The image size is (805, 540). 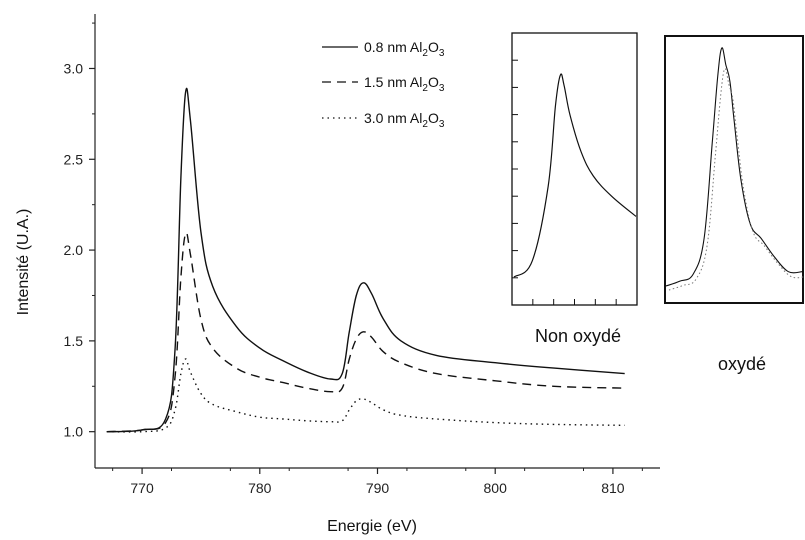 What do you see at coordinates (23, 262) in the screenshot?
I see `y-axis-label: Intensité (U.A.)` at bounding box center [23, 262].